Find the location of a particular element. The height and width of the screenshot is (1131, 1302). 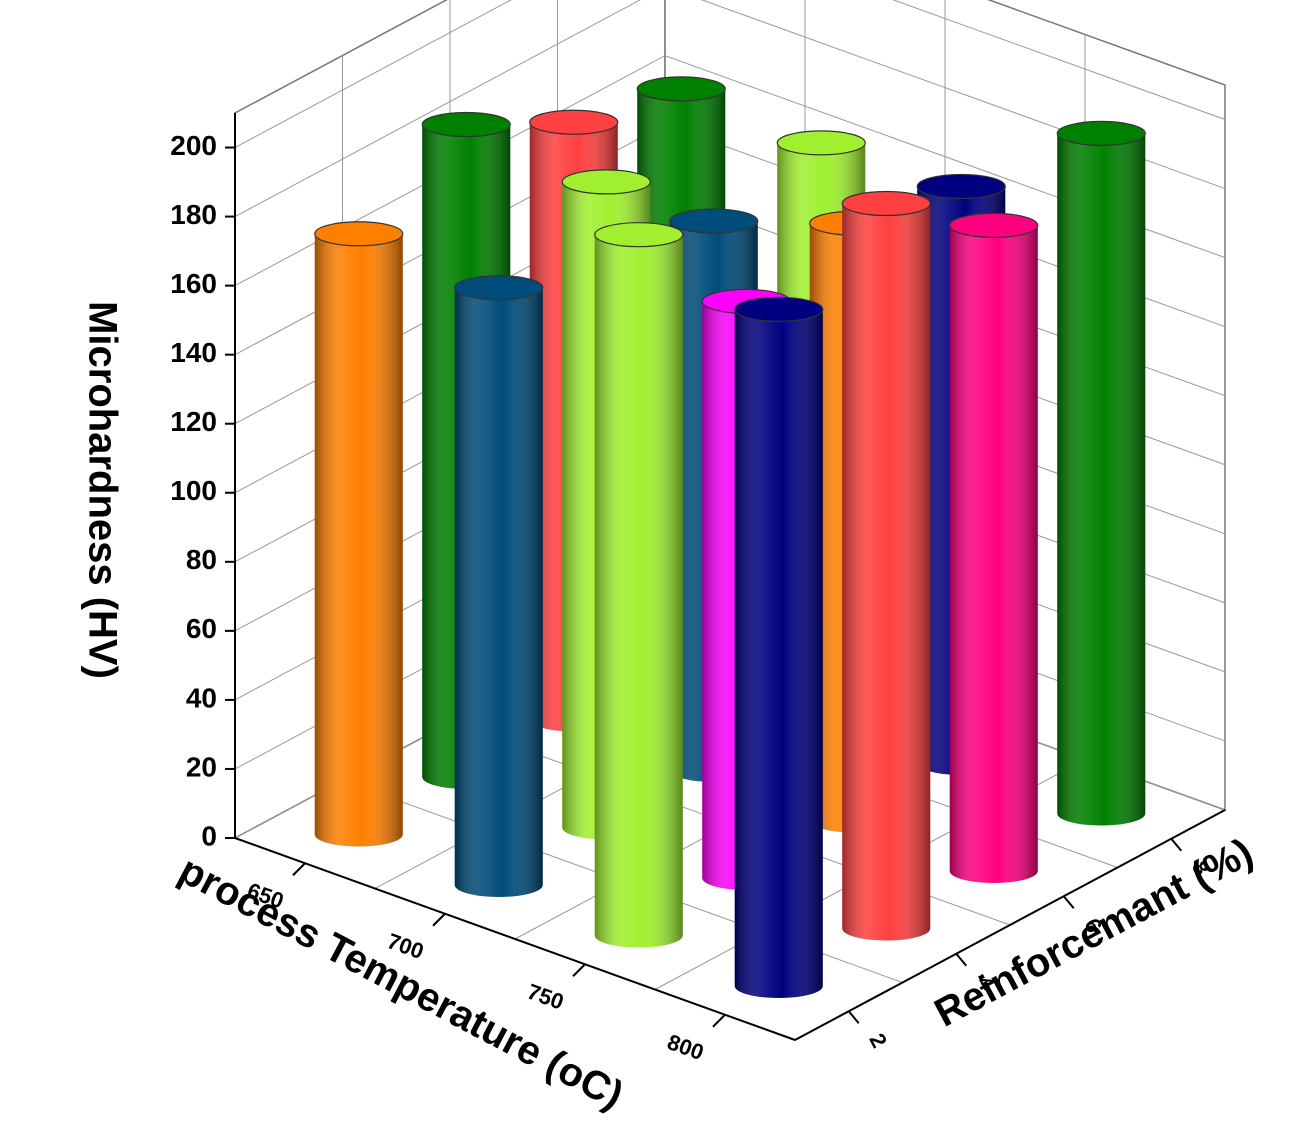

y-tick-label: 120 is located at coordinates (193, 421).